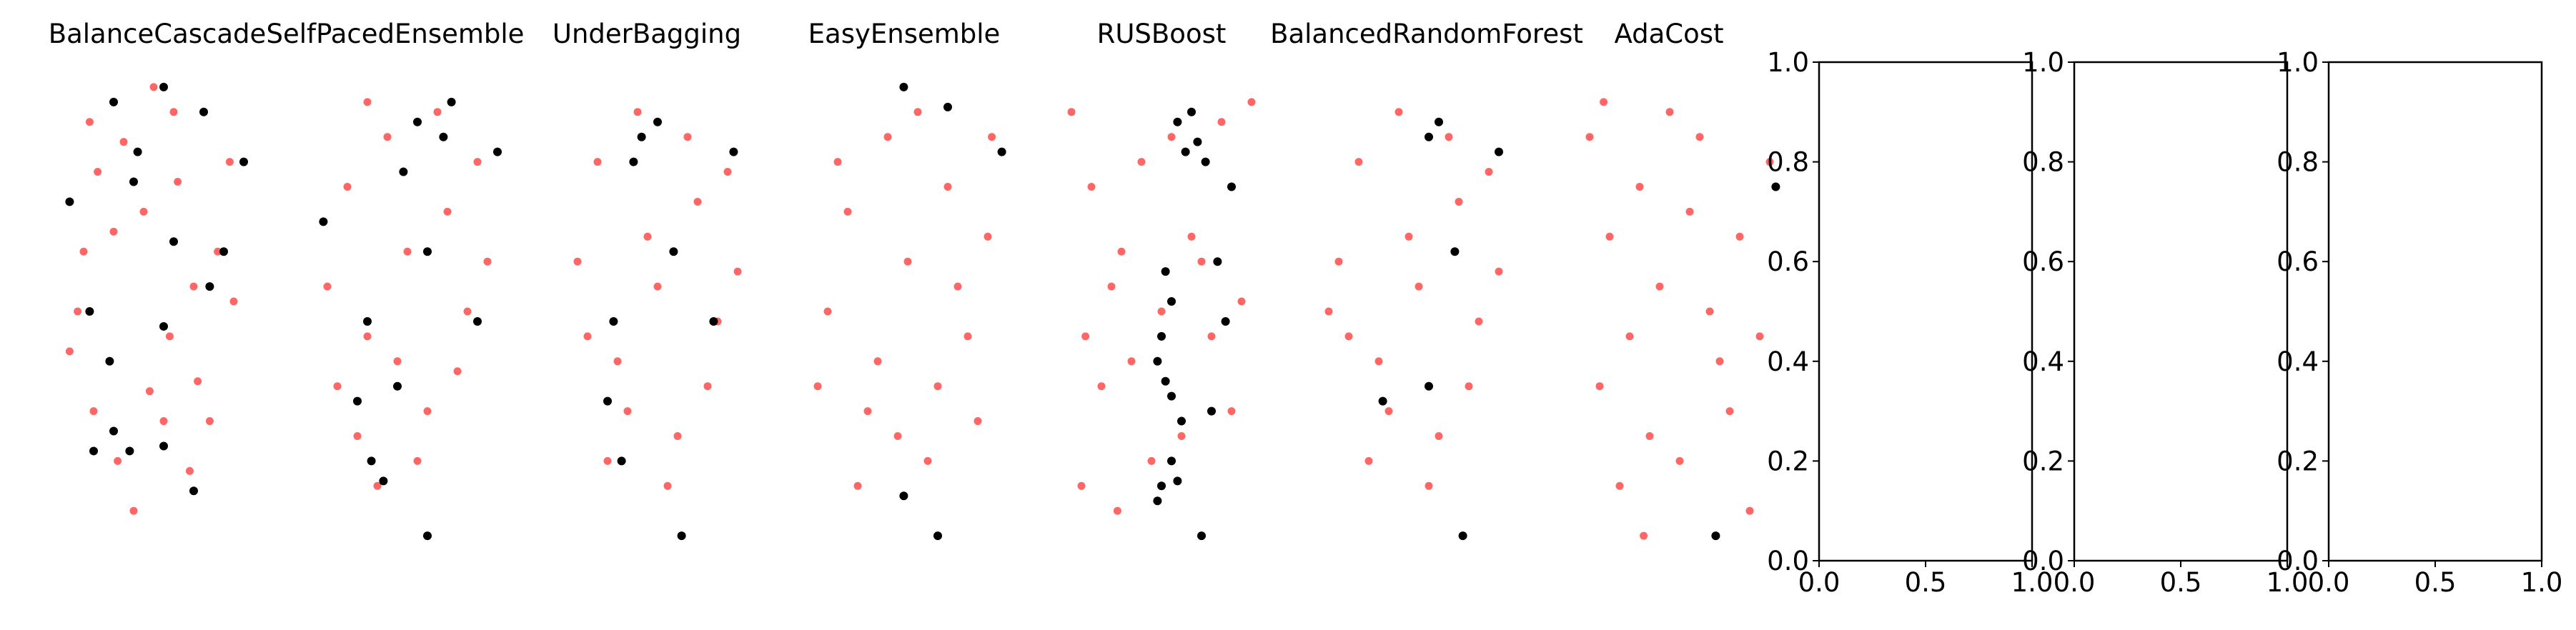  Describe the element at coordinates (396, 34) in the screenshot. I see `panel-title: SelfPacedEnsemble` at that location.